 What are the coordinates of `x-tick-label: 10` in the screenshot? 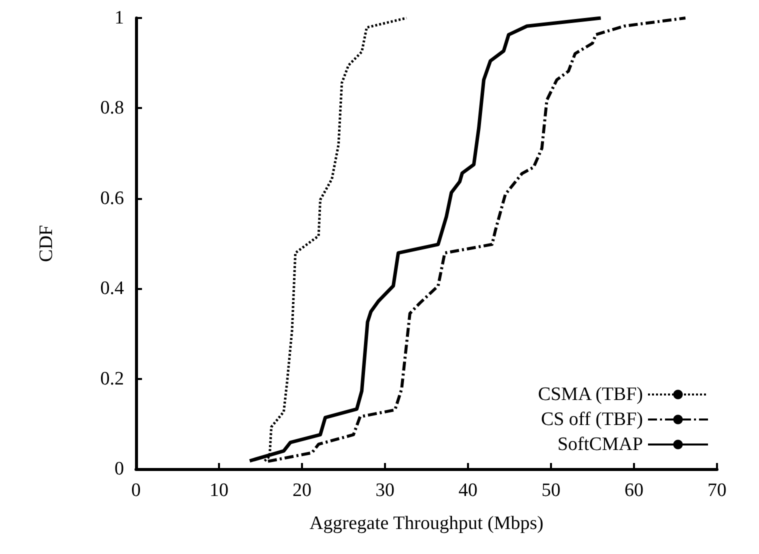 It's located at (219, 490).